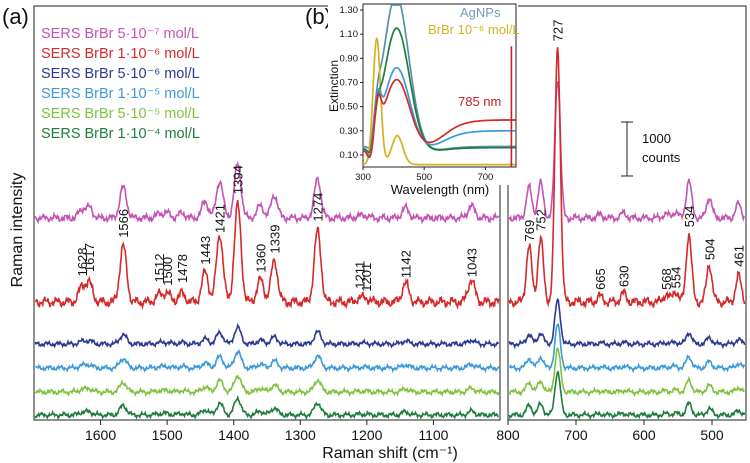 The height and width of the screenshot is (463, 750). Describe the element at coordinates (480, 12) in the screenshot. I see `inset-label-agnps: AgNPs` at that location.